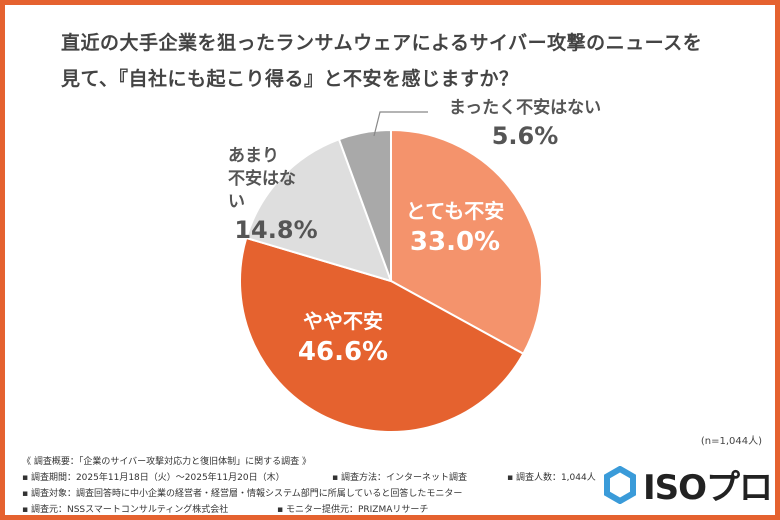 Image resolution: width=780 pixels, height=520 pixels. What do you see at coordinates (708, 488) in the screenshot?
I see `logo-text: ISOプロ` at bounding box center [708, 488].